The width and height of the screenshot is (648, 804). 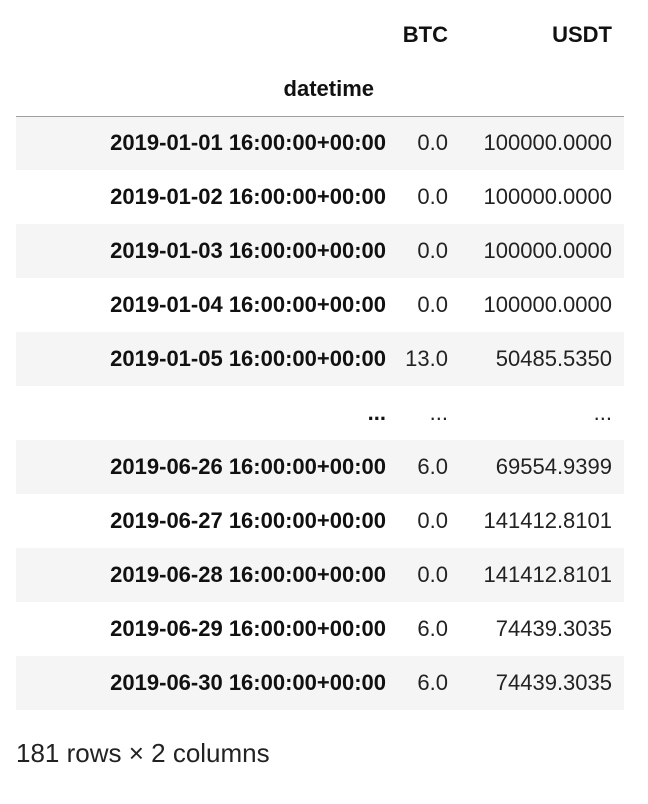 I want to click on index-header-blank, so click(x=201, y=35).